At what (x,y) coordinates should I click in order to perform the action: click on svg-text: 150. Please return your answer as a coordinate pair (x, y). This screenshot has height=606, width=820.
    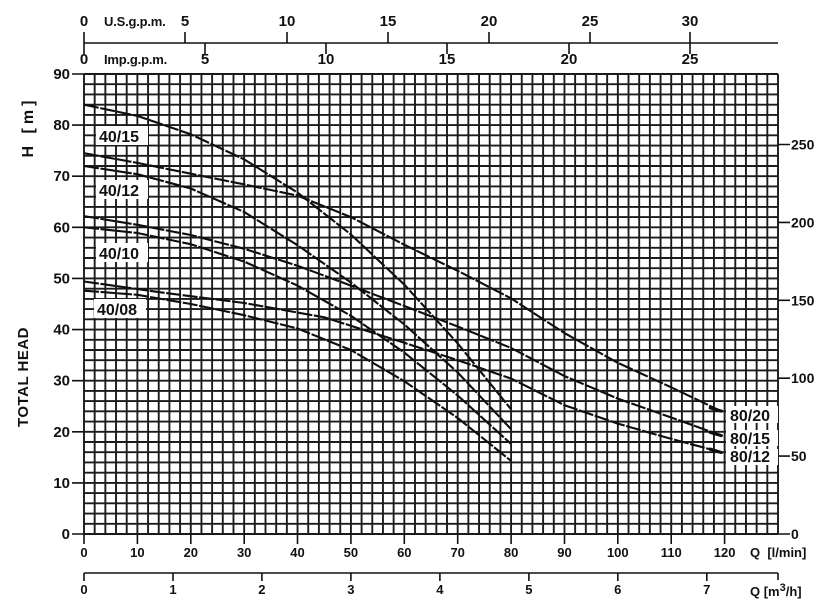
    Looking at the image, I should click on (803, 300).